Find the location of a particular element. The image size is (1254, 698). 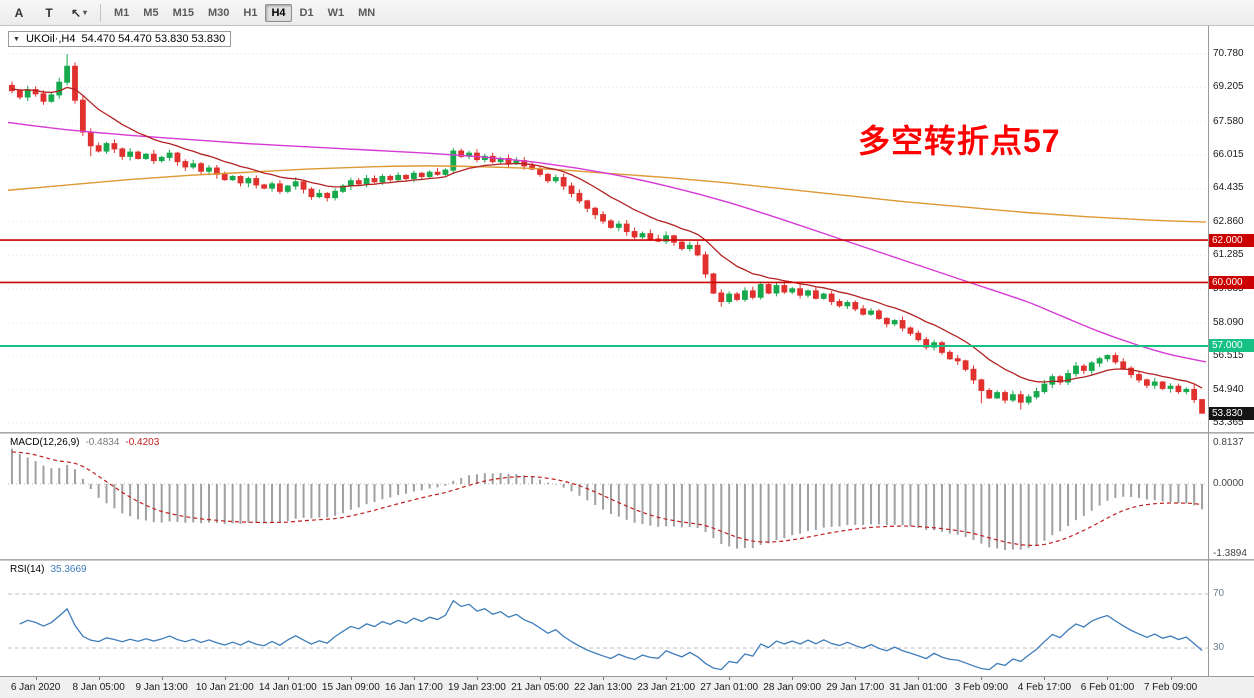

price-axis-label: 66.015 is located at coordinates (1228, 154).